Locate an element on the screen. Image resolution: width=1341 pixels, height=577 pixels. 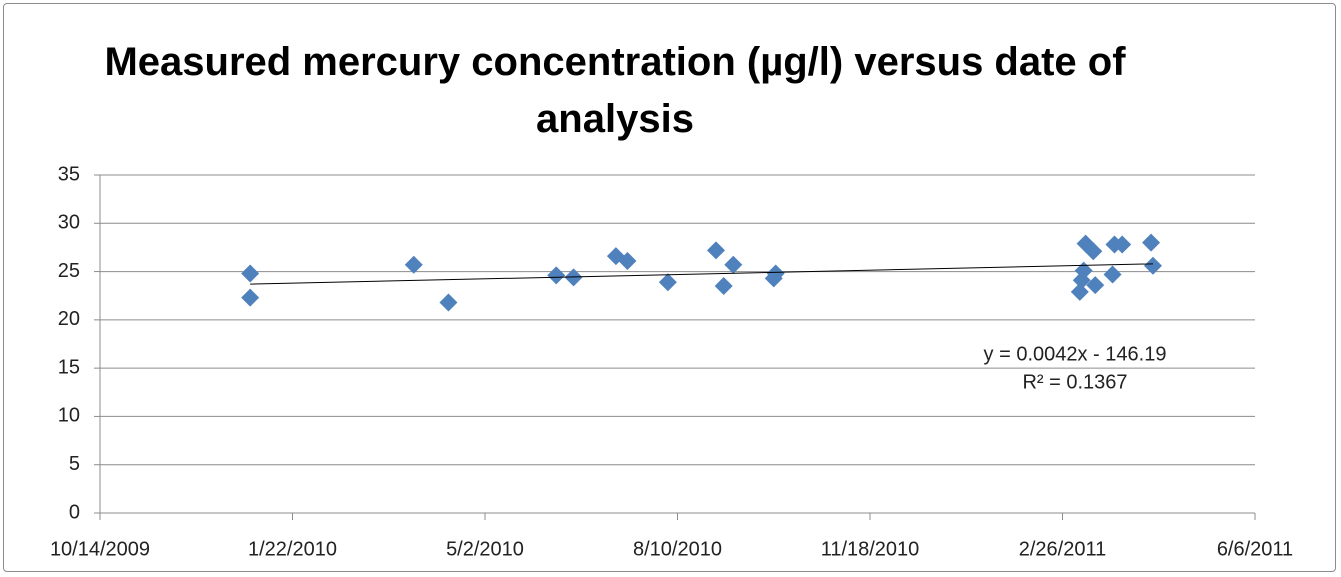
r-squared: R² = 0.1367 is located at coordinates (1074, 382).